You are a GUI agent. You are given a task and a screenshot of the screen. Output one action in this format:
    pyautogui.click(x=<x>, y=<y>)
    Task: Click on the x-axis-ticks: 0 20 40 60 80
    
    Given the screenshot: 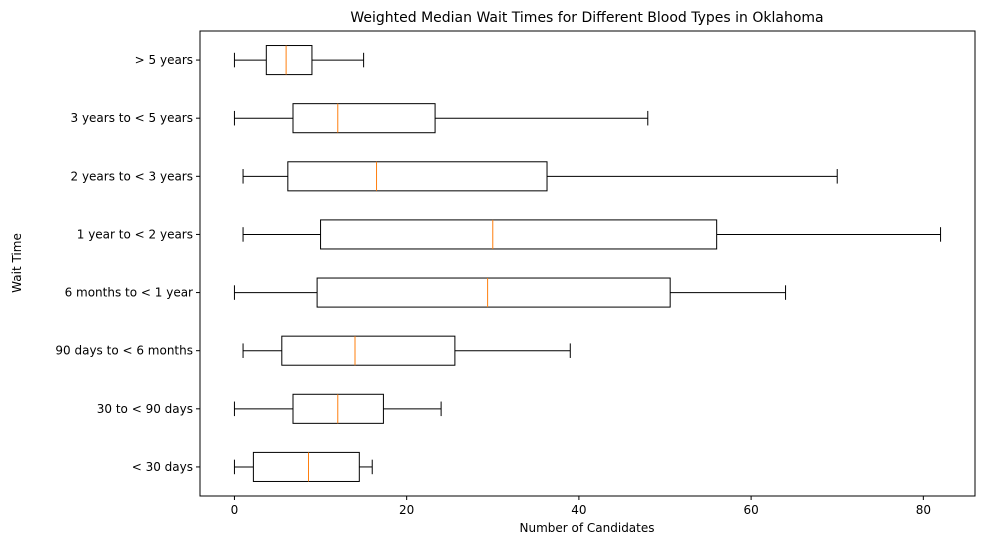 What is the action you would take?
    pyautogui.click(x=581, y=506)
    